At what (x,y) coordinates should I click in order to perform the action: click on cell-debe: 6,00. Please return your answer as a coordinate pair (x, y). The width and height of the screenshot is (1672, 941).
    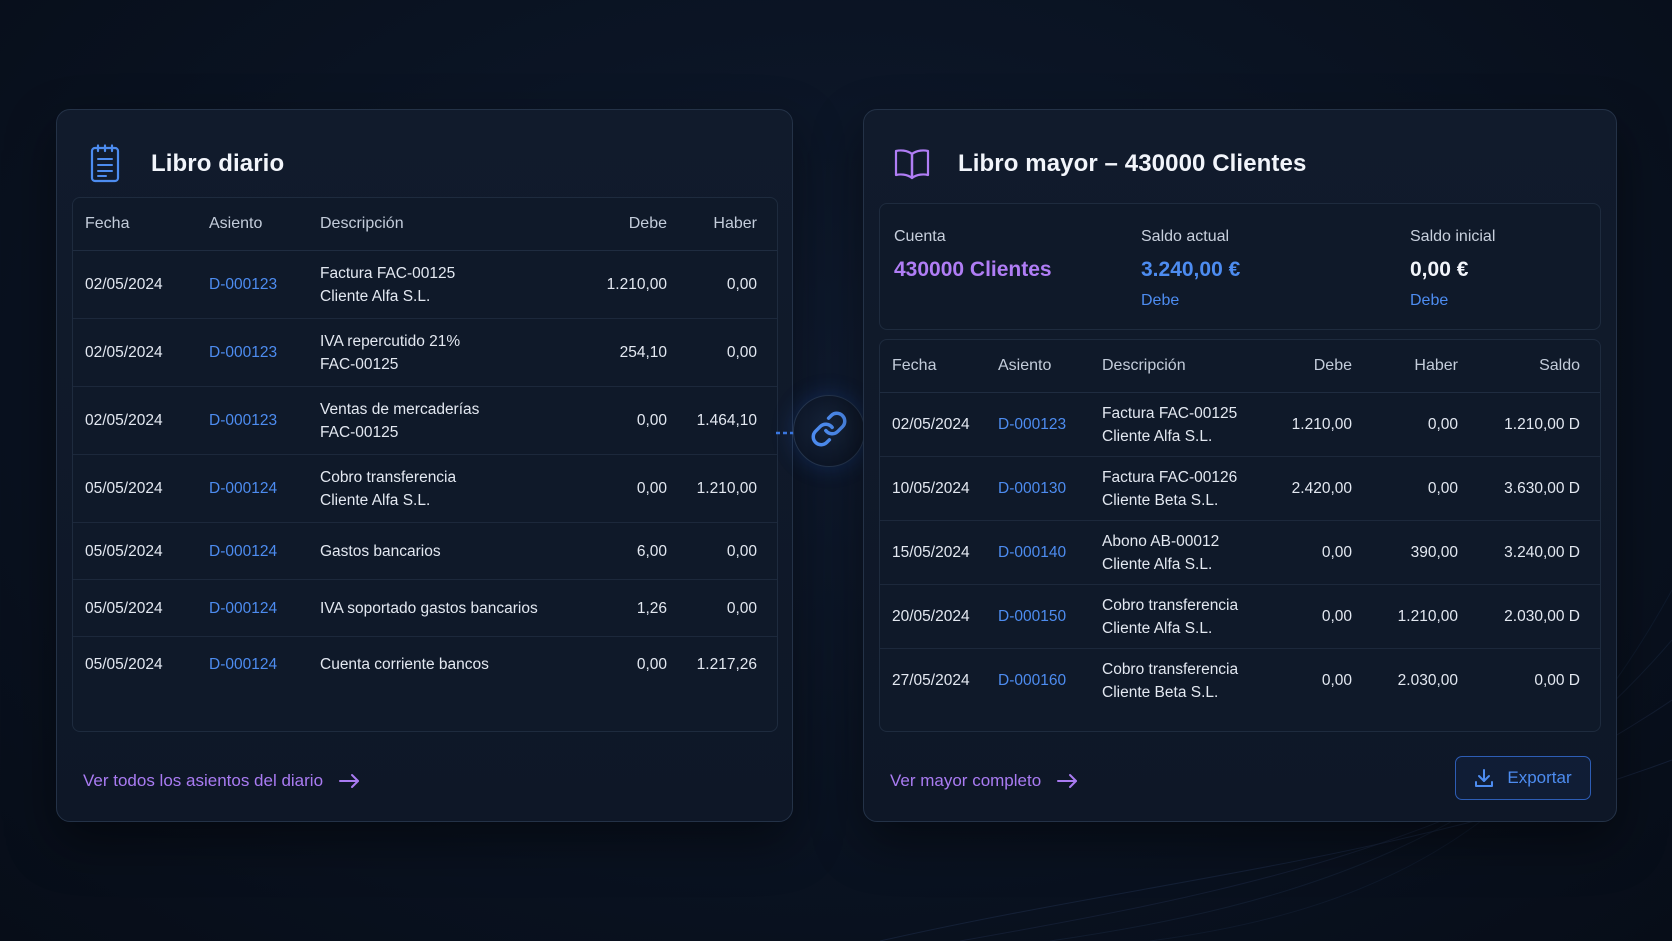
    Looking at the image, I should click on (618, 551).